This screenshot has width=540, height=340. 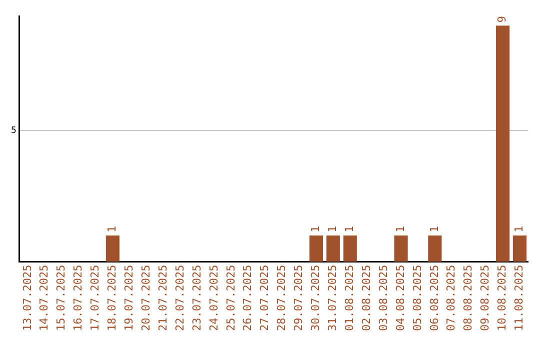 I want to click on x-tick-label: 21.07.2025, so click(x=163, y=298).